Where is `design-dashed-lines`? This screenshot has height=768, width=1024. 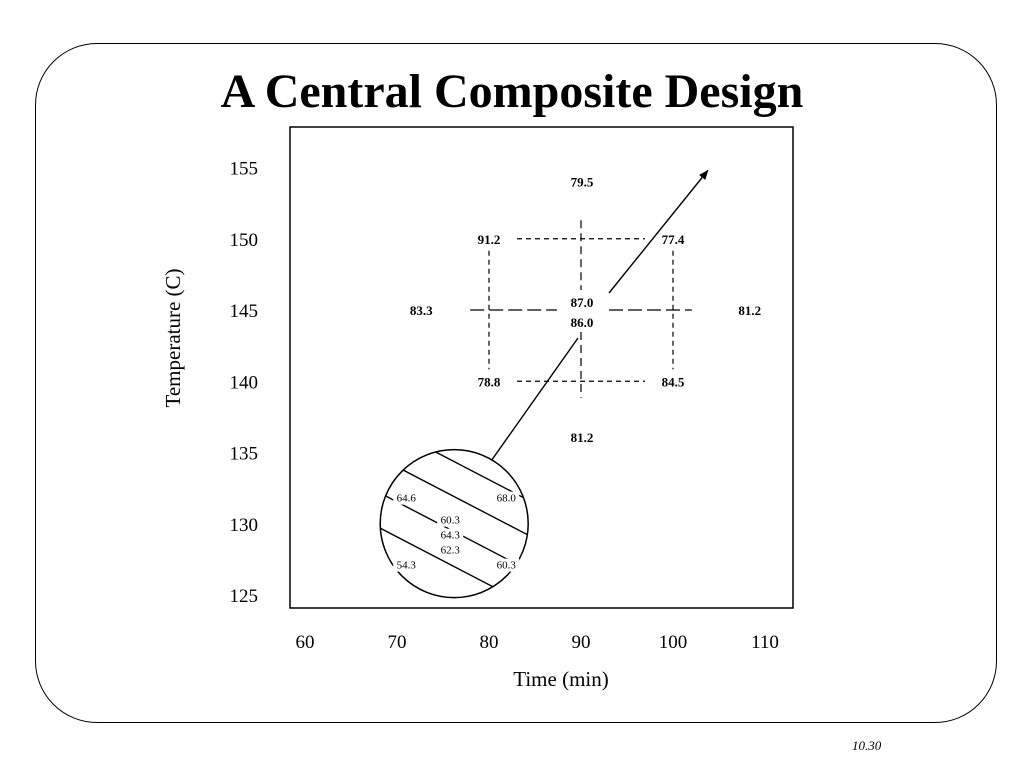
design-dashed-lines is located at coordinates (581, 309).